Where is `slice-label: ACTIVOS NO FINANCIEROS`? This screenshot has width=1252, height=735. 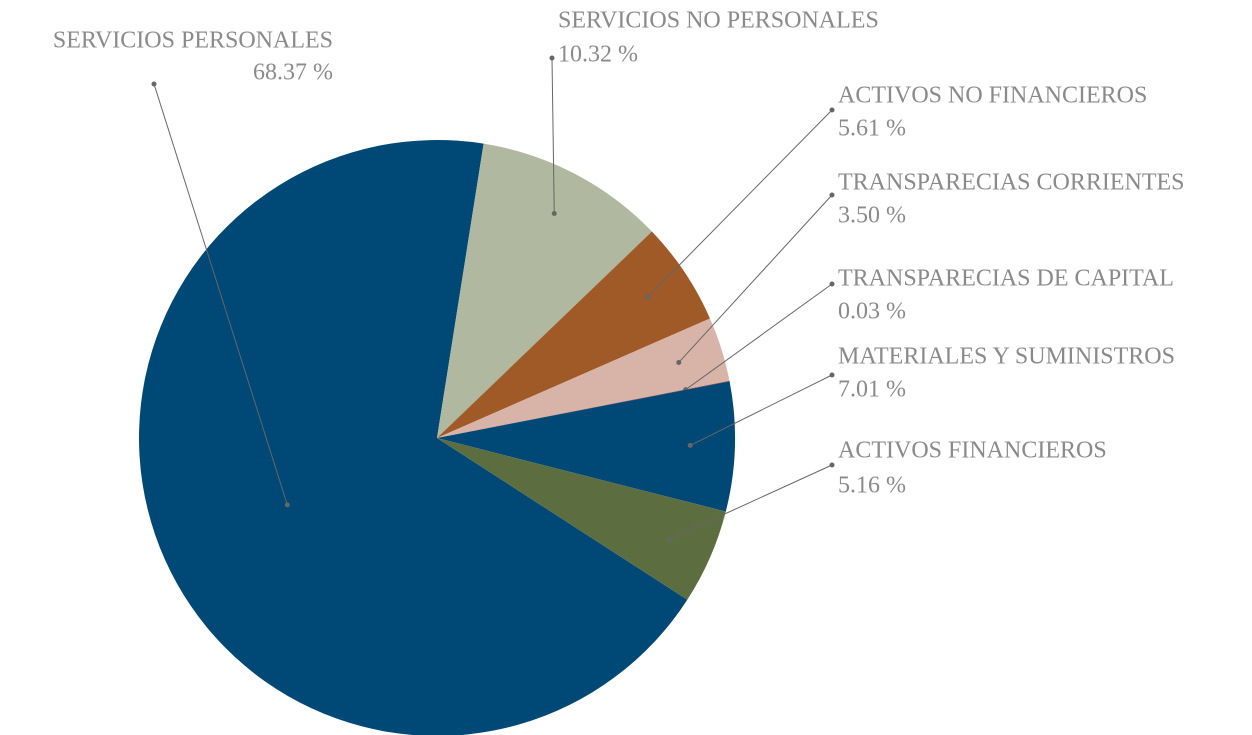 slice-label: ACTIVOS NO FINANCIEROS is located at coordinates (992, 96).